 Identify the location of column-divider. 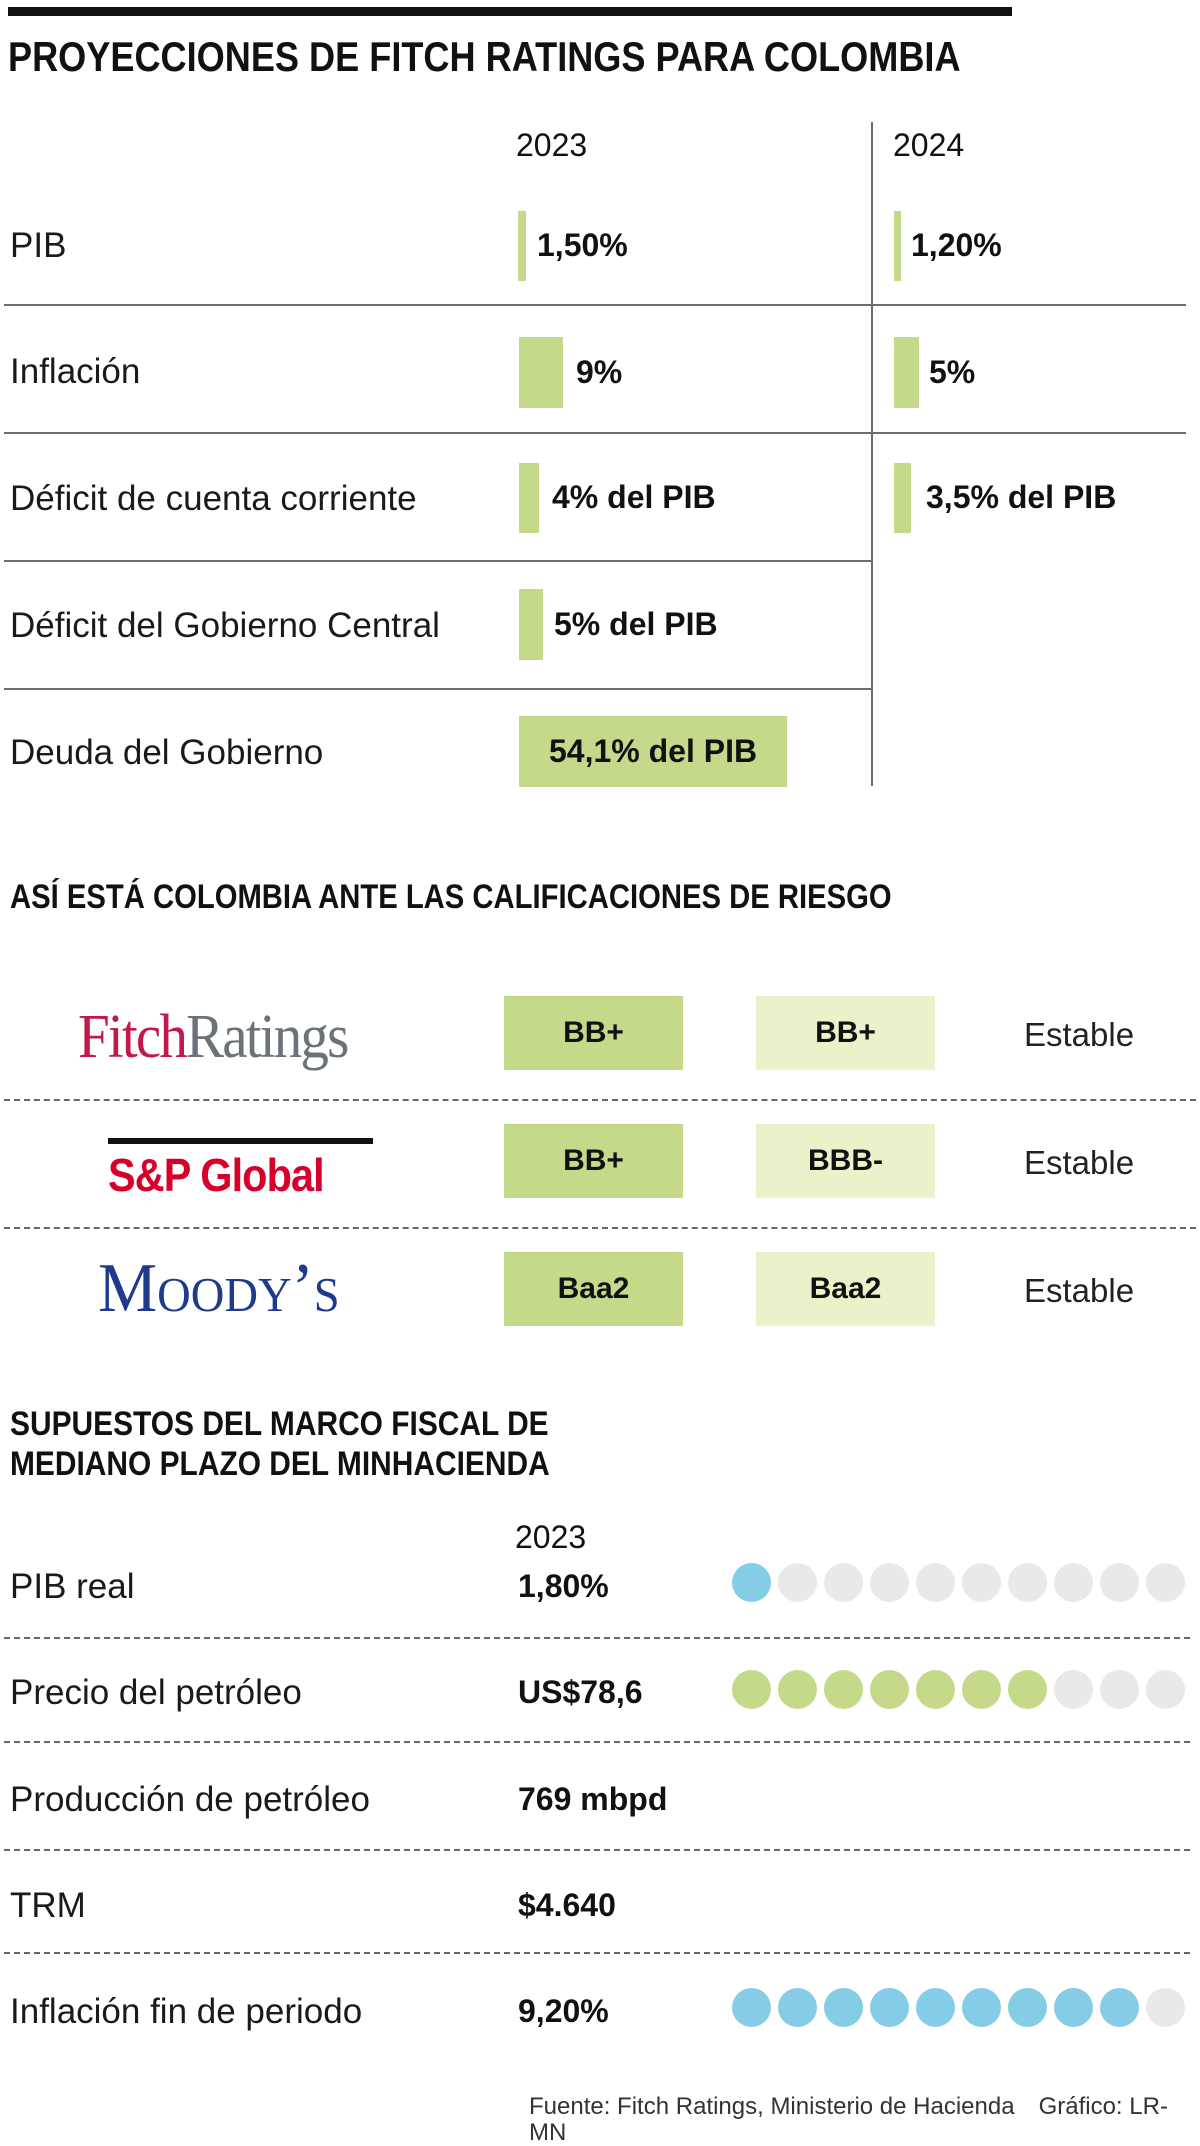
(872, 454).